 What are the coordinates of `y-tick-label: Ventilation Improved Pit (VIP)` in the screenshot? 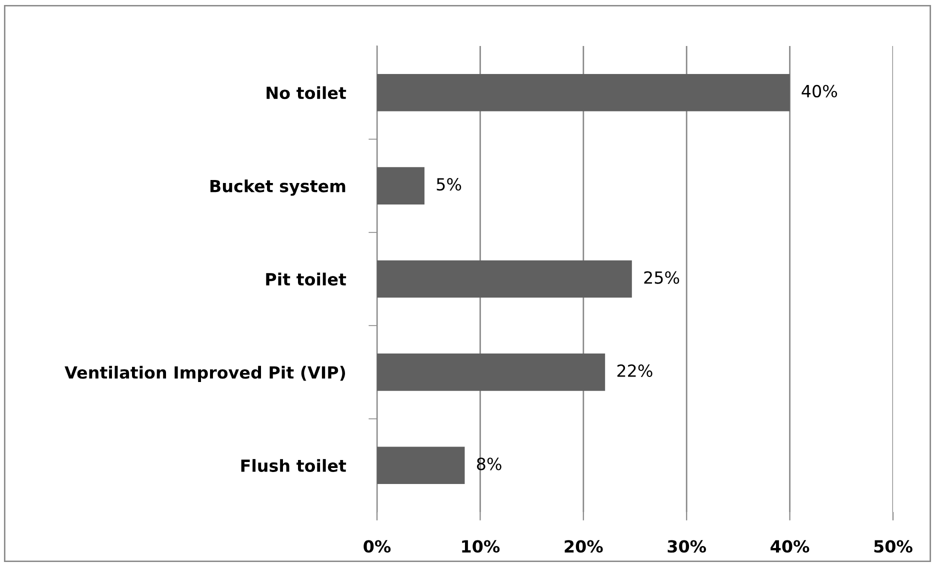 It's located at (205, 374).